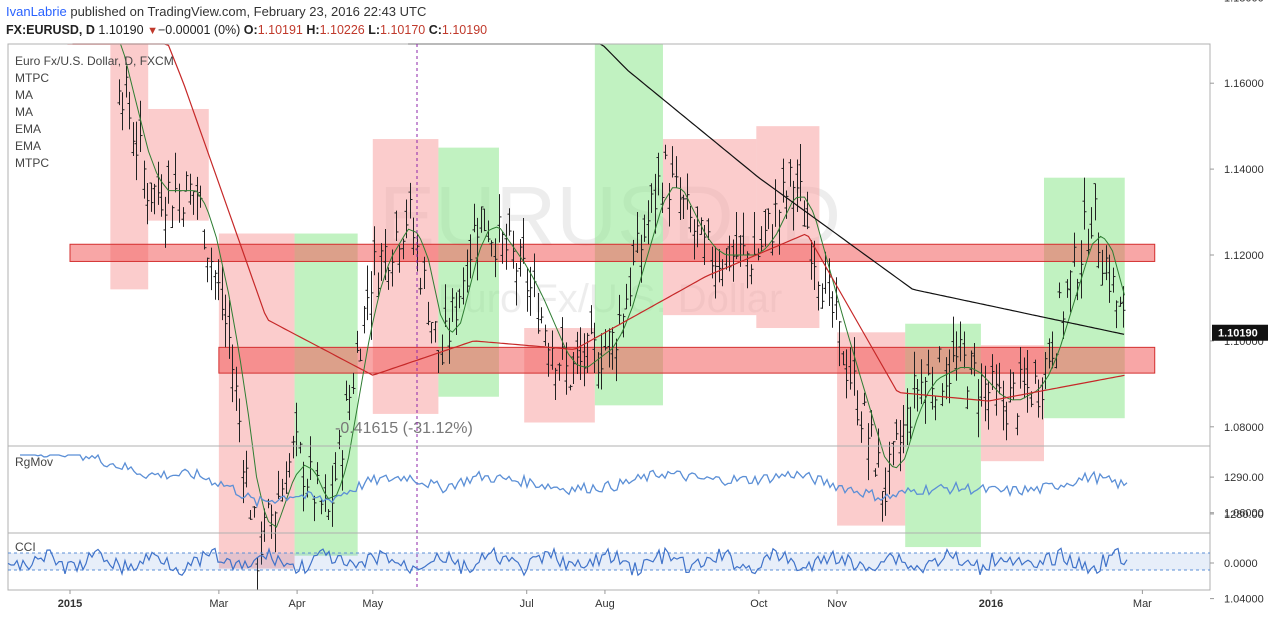  Describe the element at coordinates (374, 30) in the screenshot. I see `low-label: L:` at that location.